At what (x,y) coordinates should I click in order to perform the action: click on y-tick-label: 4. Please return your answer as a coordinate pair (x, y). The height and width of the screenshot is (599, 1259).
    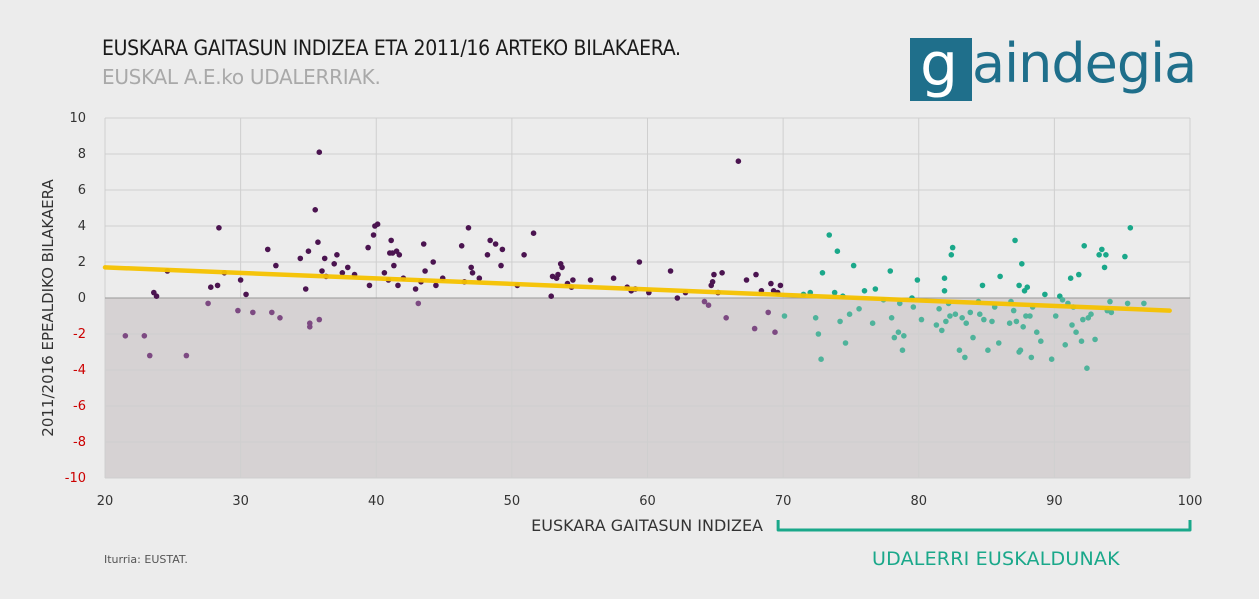
    Looking at the image, I should click on (82, 226).